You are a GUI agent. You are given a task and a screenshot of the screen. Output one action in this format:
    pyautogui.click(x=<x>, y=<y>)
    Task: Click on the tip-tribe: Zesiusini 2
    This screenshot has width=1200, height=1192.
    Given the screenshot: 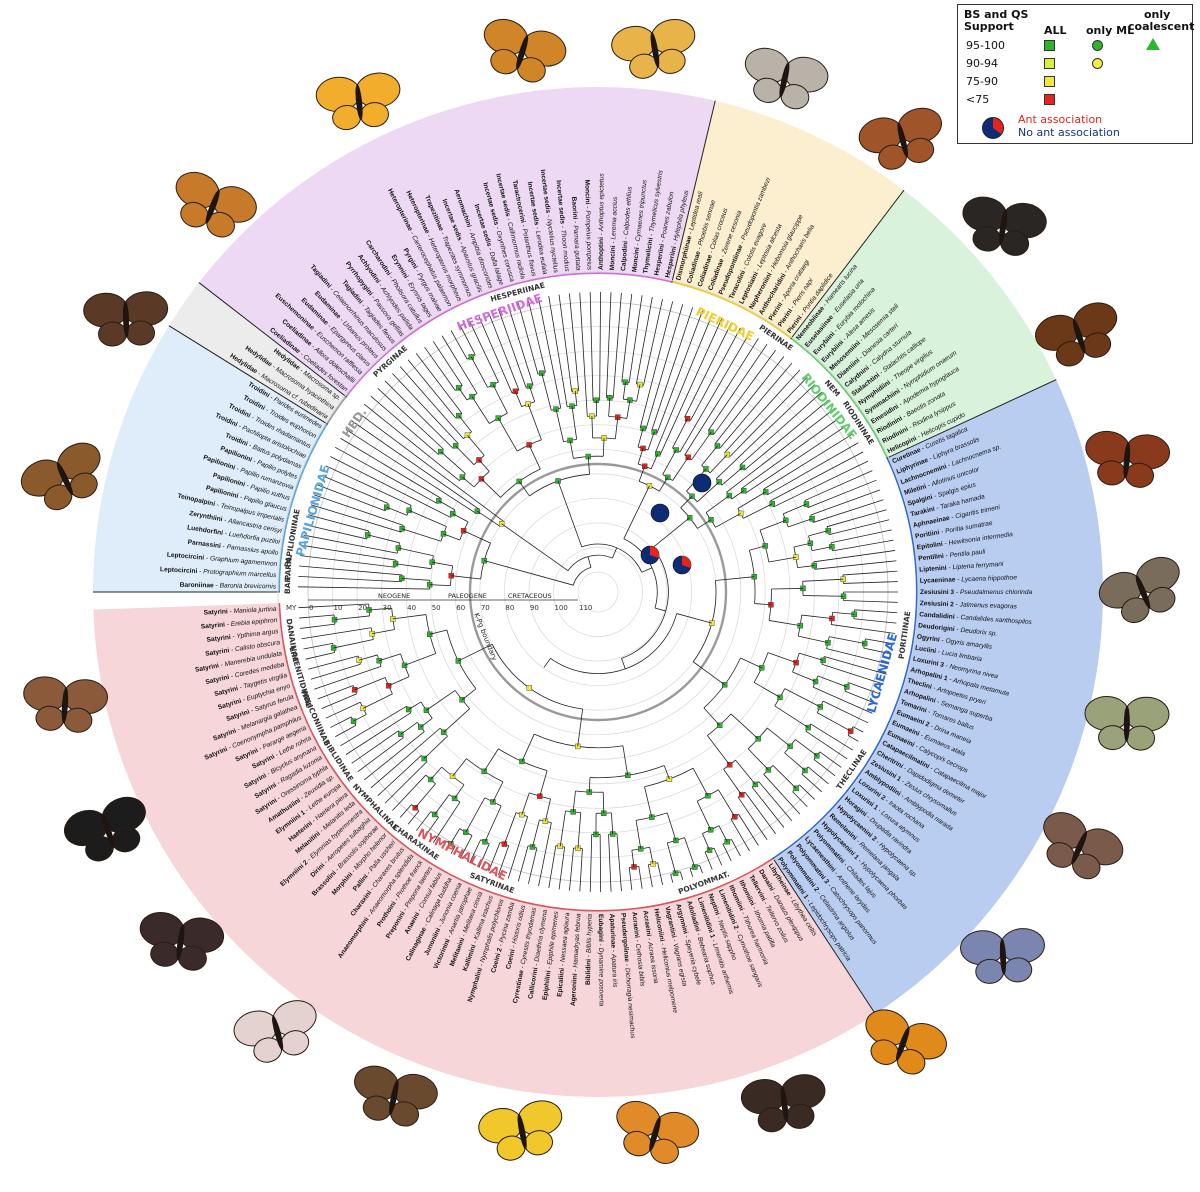 What is the action you would take?
    pyautogui.click(x=937, y=604)
    